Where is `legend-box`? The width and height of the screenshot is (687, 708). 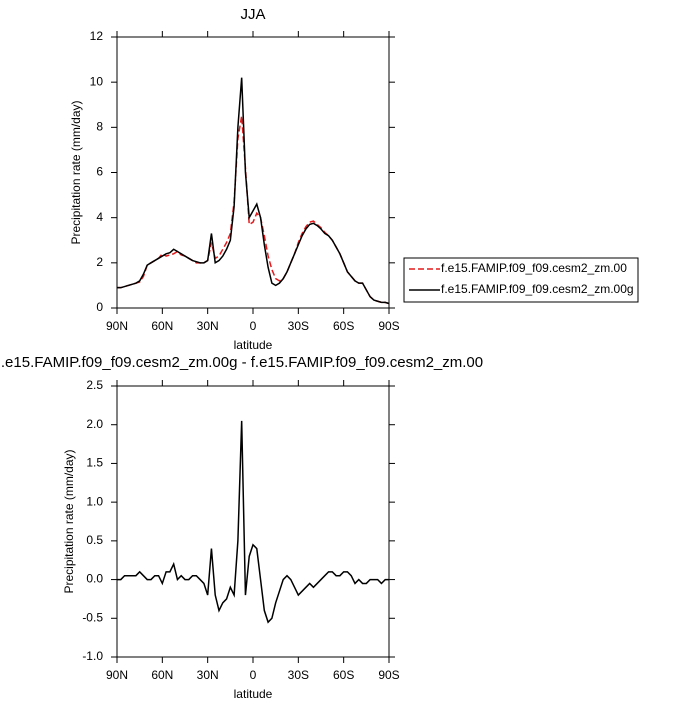 legend-box is located at coordinates (521, 280).